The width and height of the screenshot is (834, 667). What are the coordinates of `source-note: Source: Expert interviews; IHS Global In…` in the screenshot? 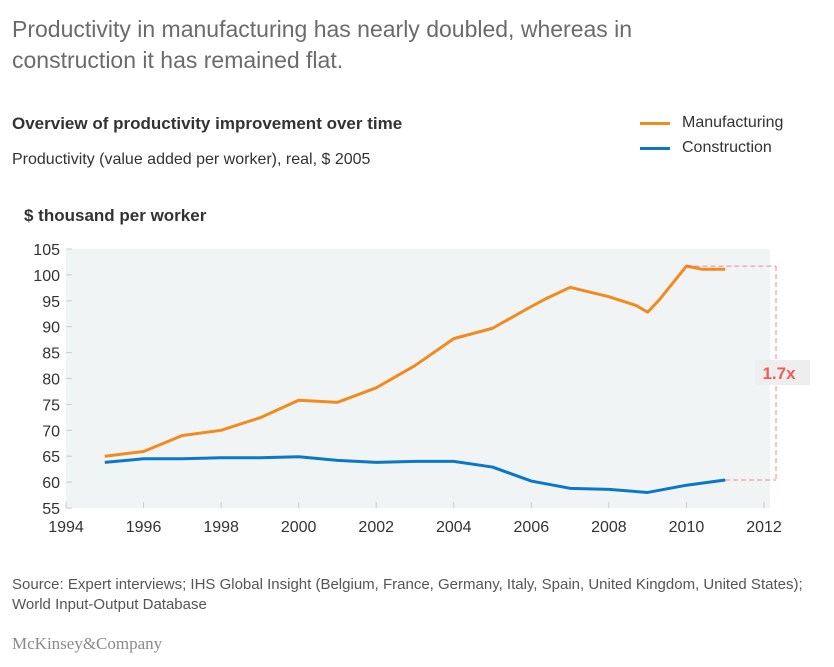 It's located at (407, 594).